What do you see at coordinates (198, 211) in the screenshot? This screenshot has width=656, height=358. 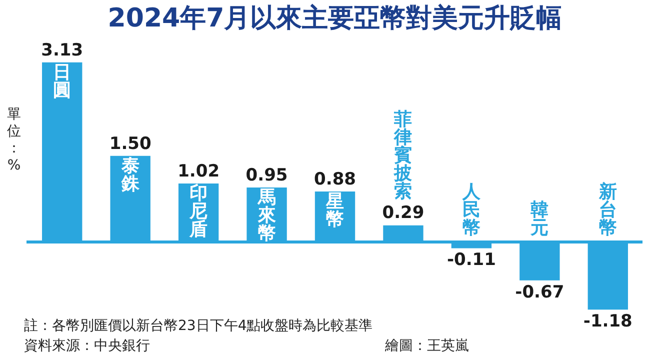 I see `x-tick-label: 印尼盾` at bounding box center [198, 211].